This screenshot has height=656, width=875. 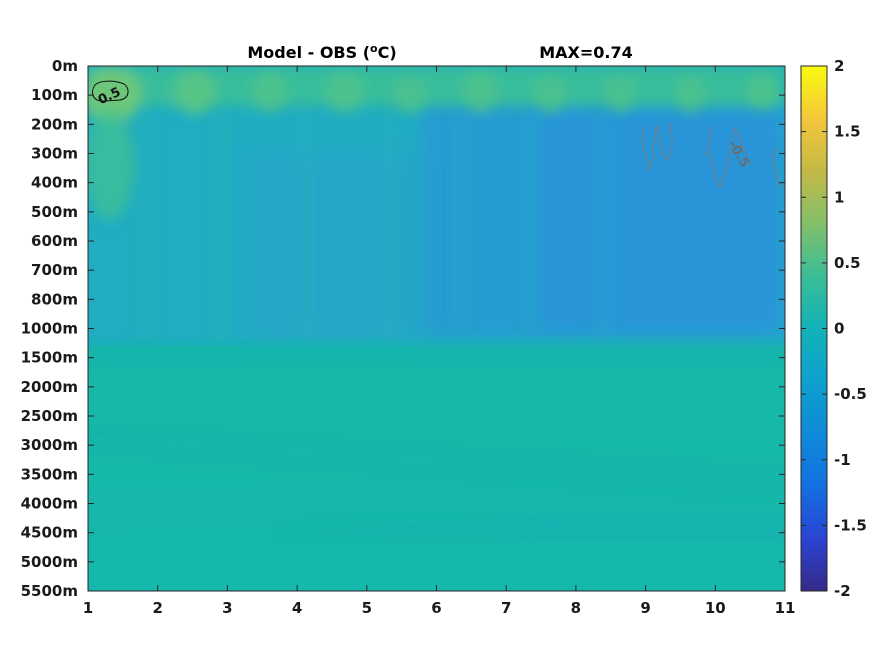 What do you see at coordinates (65, 66) in the screenshot?
I see `y-tick-label: 0m` at bounding box center [65, 66].